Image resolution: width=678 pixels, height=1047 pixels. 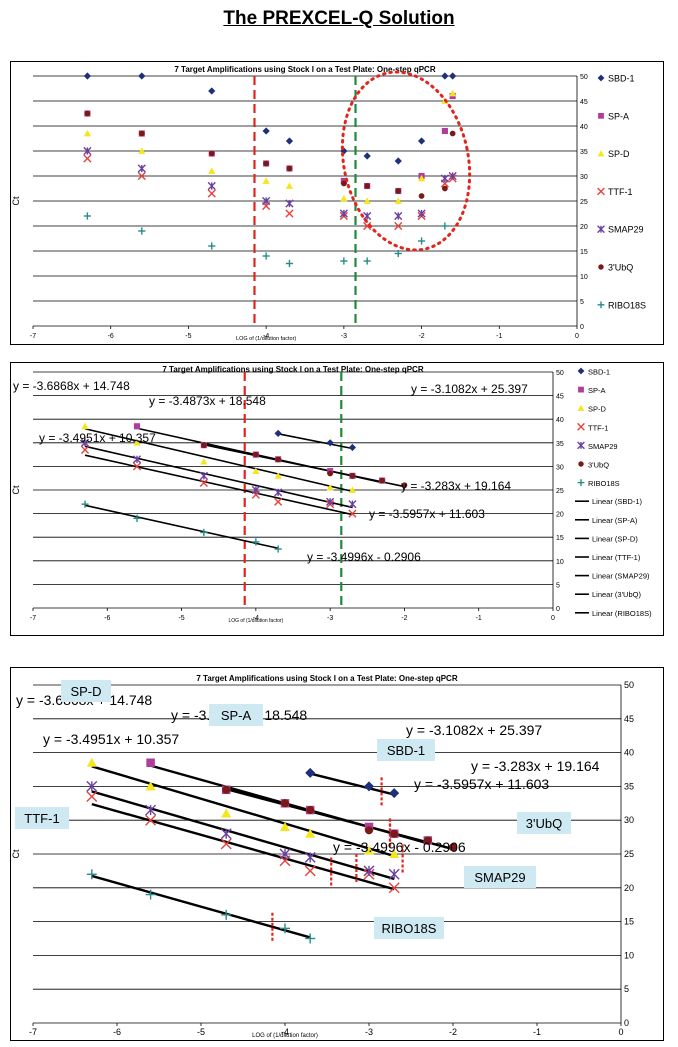 What do you see at coordinates (256, 618) in the screenshot?
I see `c2-x-tick-label: -4` at bounding box center [256, 618].